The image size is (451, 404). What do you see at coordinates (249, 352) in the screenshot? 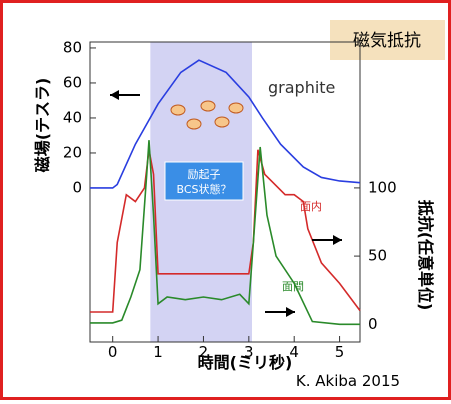
I see `x-tick-label: 3` at bounding box center [249, 352].